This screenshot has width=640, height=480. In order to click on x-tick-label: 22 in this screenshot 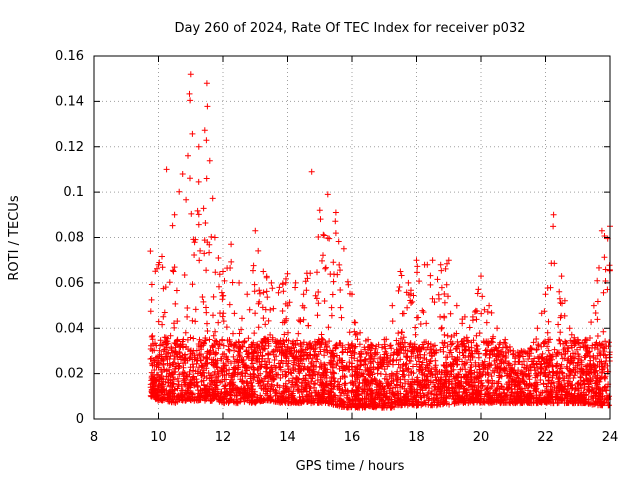, I will do `click(545, 437)`.